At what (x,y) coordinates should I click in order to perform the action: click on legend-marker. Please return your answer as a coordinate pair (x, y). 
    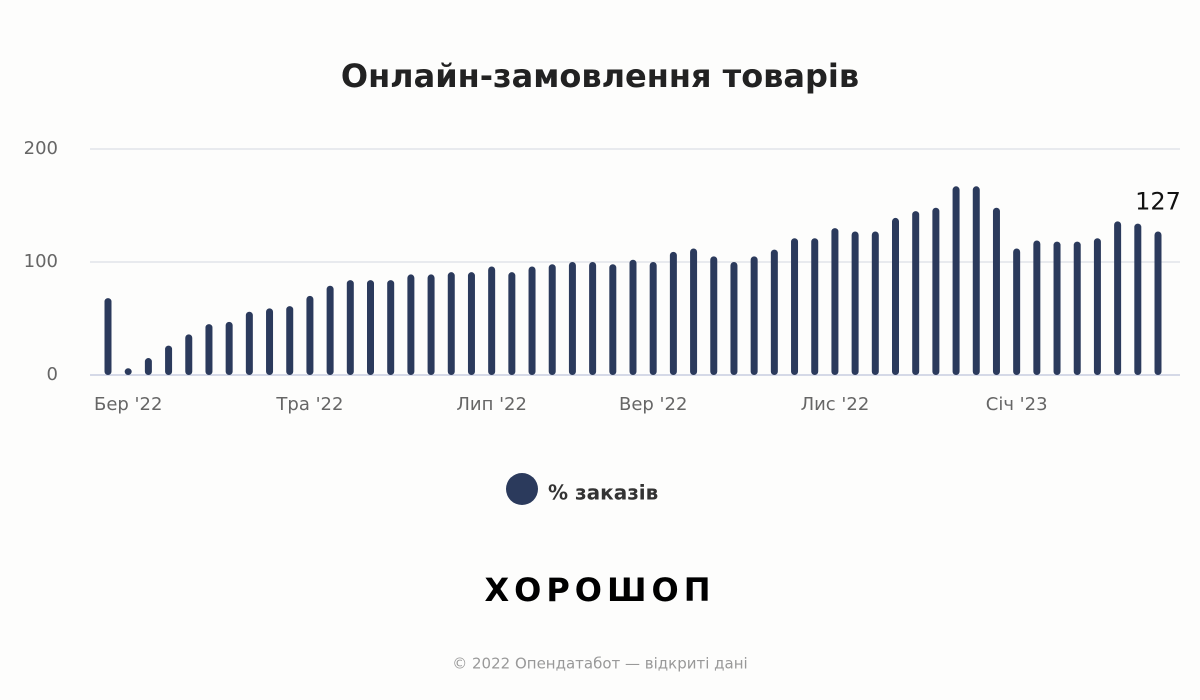
    Looking at the image, I should click on (522, 489).